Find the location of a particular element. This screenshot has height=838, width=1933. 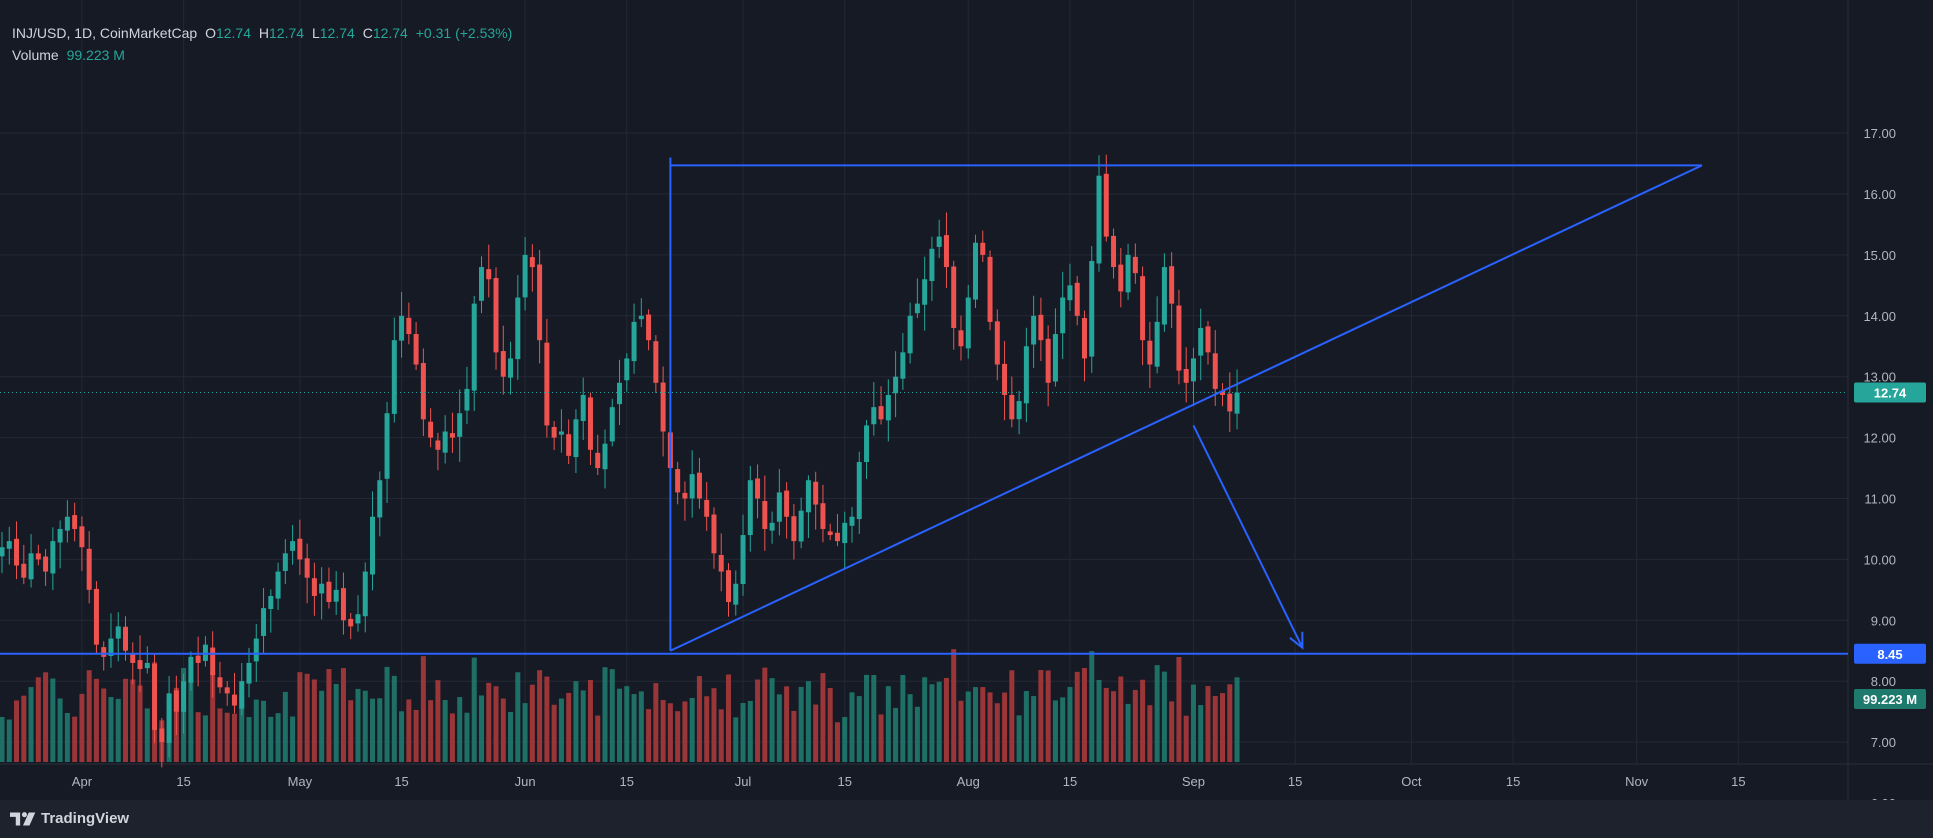

symbol-label: INJ/USD, 1D, CoinMarketCap is located at coordinates (105, 33).